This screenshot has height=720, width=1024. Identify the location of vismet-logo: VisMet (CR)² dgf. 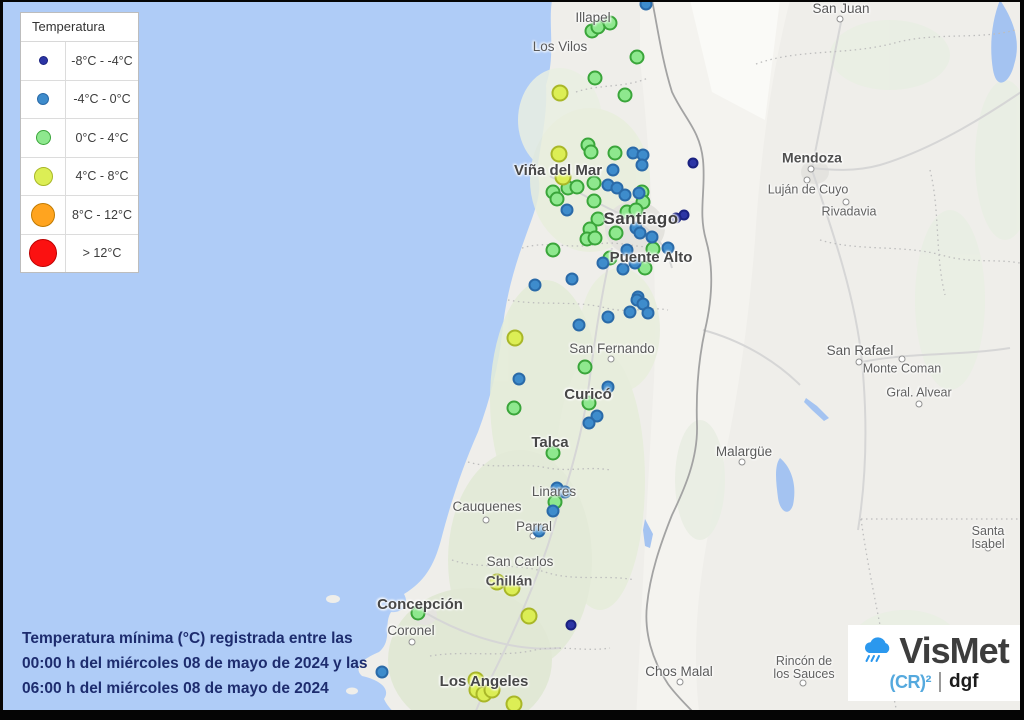
(934, 663).